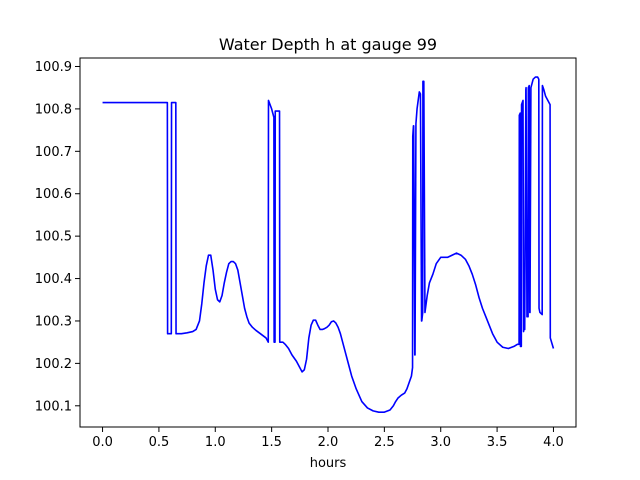  I want to click on x-axis: 0.0 0.5 1.0 1.5 2.0 2.5 3.0 3.5 4.0, so click(328, 438).